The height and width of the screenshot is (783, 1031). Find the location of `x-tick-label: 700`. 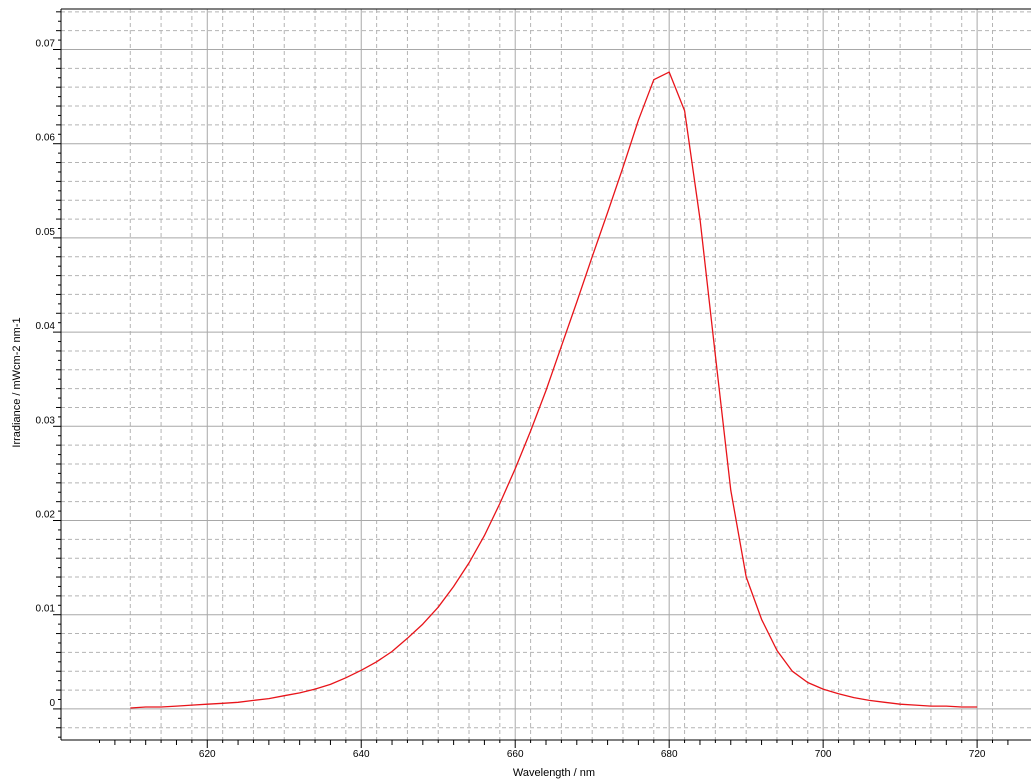

x-tick-label: 700 is located at coordinates (823, 754).